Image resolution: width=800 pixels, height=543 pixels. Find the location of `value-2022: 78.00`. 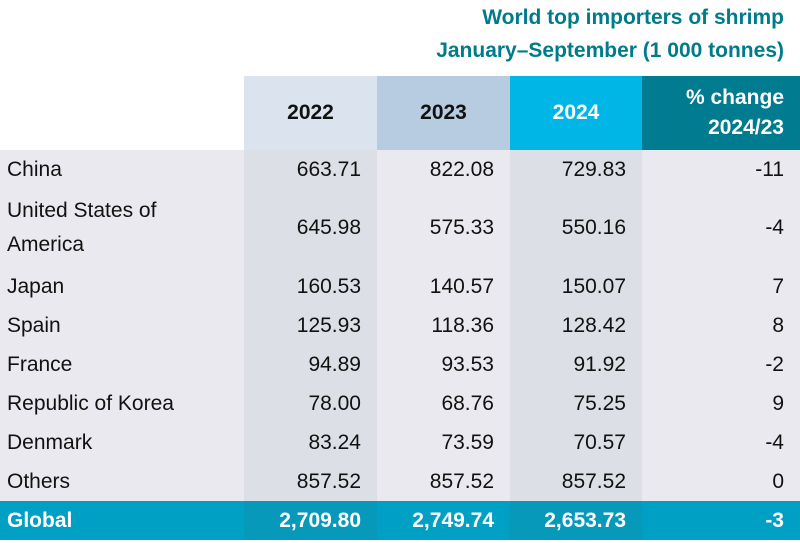

value-2022: 78.00 is located at coordinates (310, 403).